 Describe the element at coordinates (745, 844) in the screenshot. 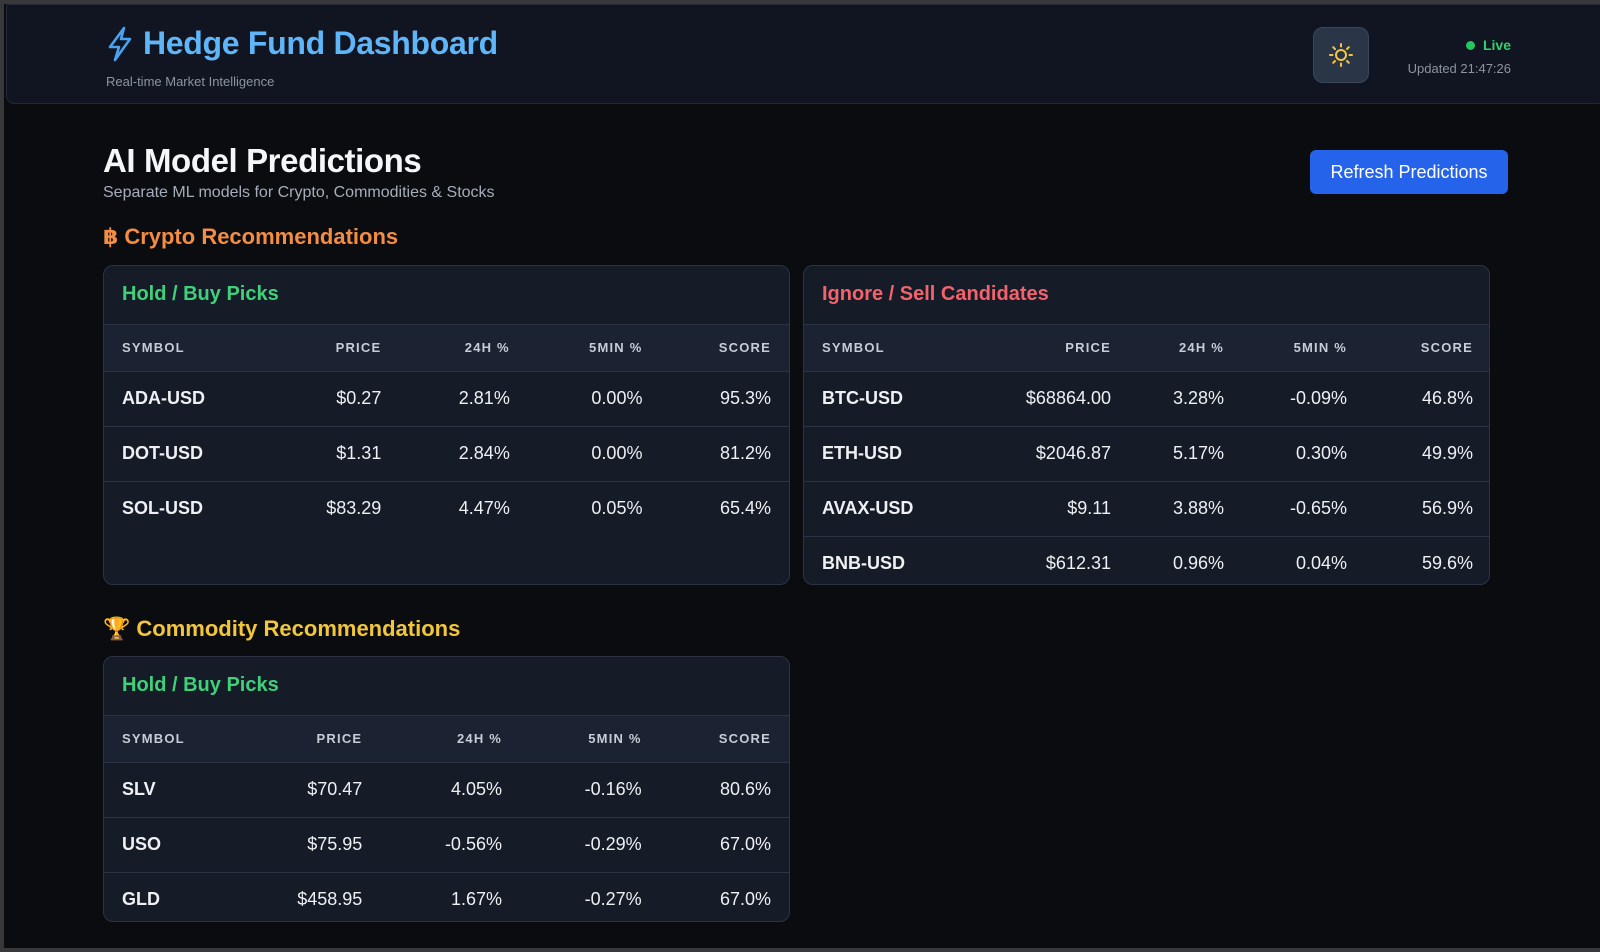

I see `value-cell: 67.0%` at that location.